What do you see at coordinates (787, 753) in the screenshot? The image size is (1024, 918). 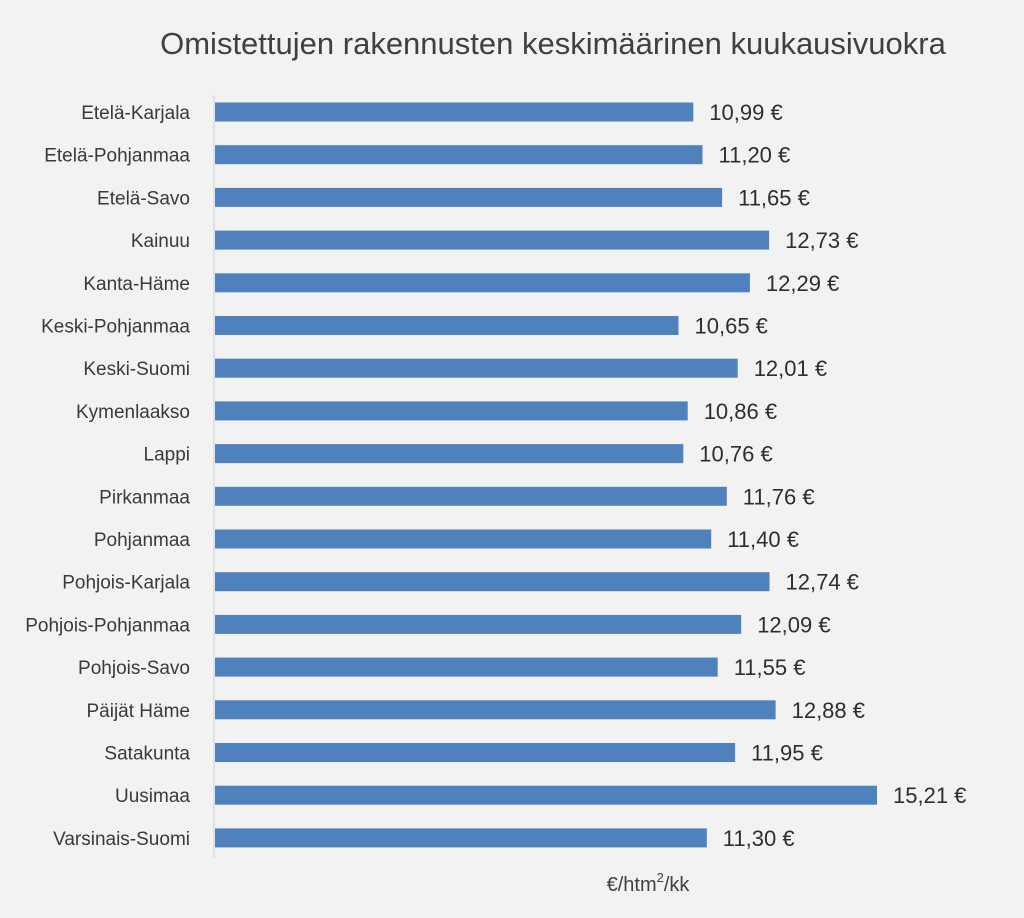 I see `value-label: 11,95 €` at bounding box center [787, 753].